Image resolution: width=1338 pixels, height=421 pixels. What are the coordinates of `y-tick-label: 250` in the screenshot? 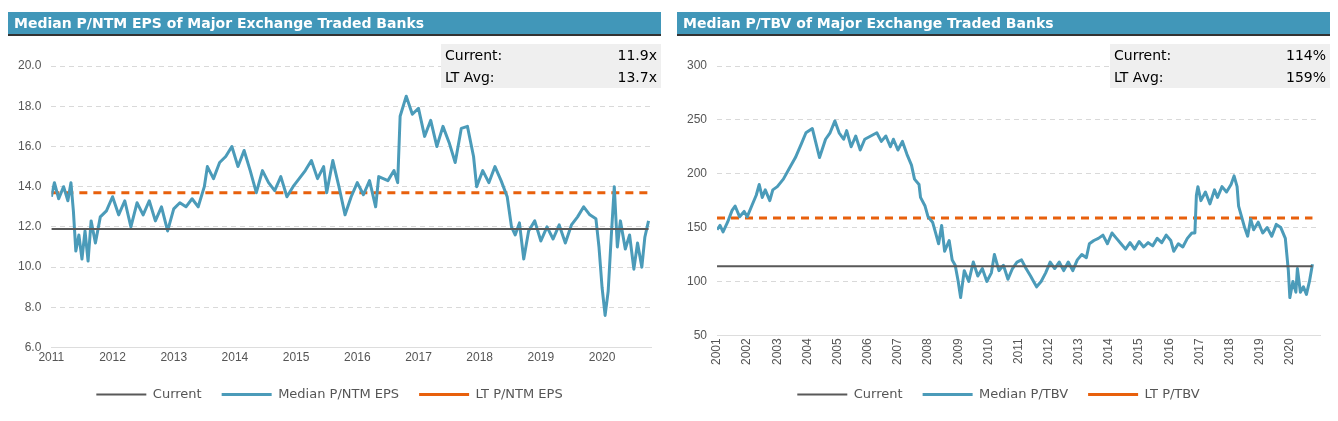 It's located at (697, 119).